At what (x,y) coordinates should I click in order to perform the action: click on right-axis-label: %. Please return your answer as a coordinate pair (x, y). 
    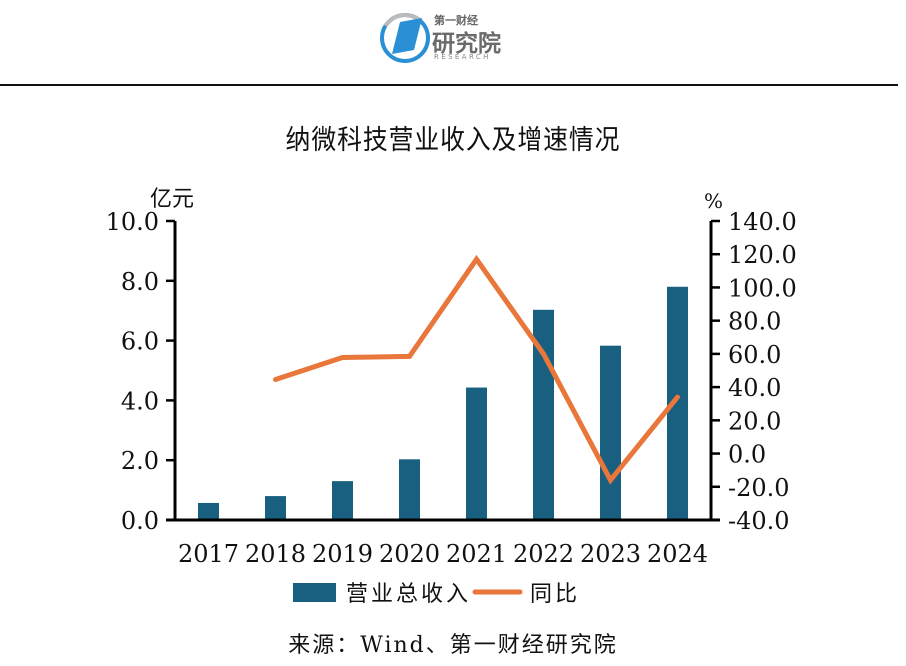
    Looking at the image, I should click on (713, 201).